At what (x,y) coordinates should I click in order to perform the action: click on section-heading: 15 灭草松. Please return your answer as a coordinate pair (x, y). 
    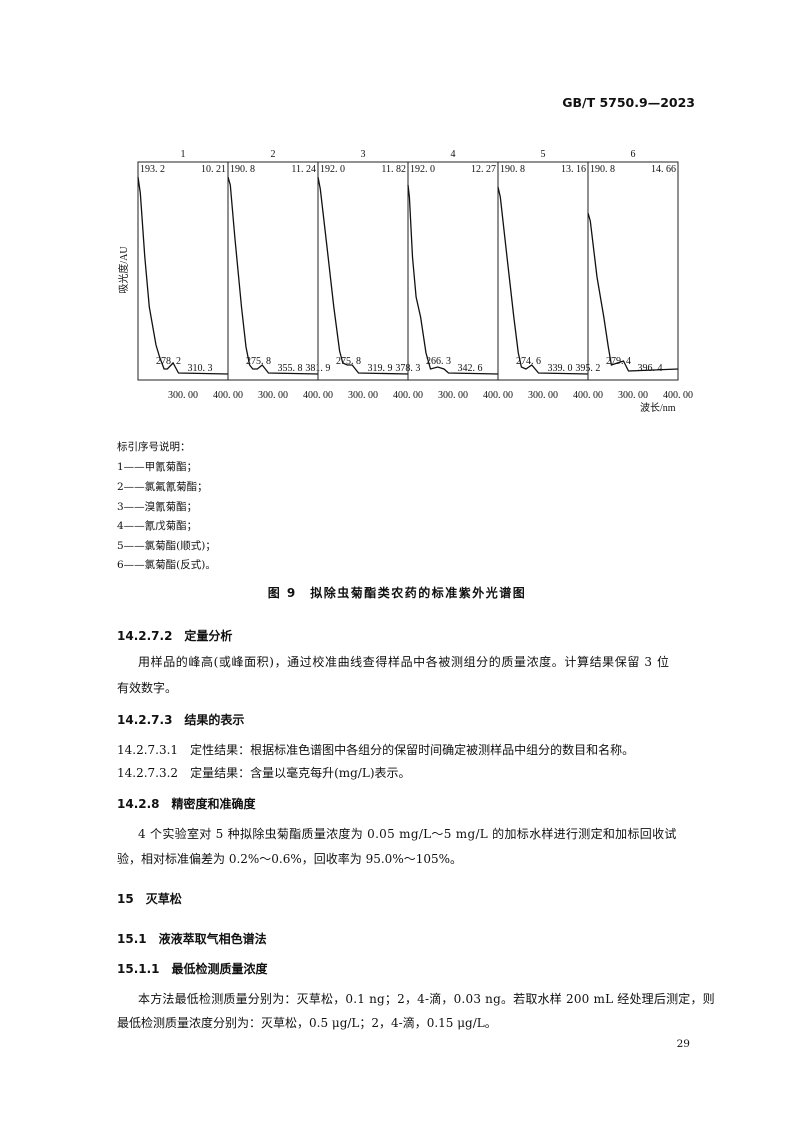
    Looking at the image, I should click on (149, 899).